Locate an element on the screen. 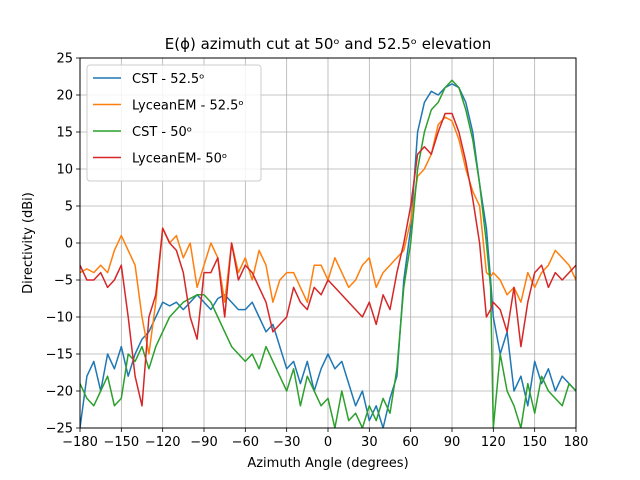  y-tick-label: 20 is located at coordinates (64, 96).